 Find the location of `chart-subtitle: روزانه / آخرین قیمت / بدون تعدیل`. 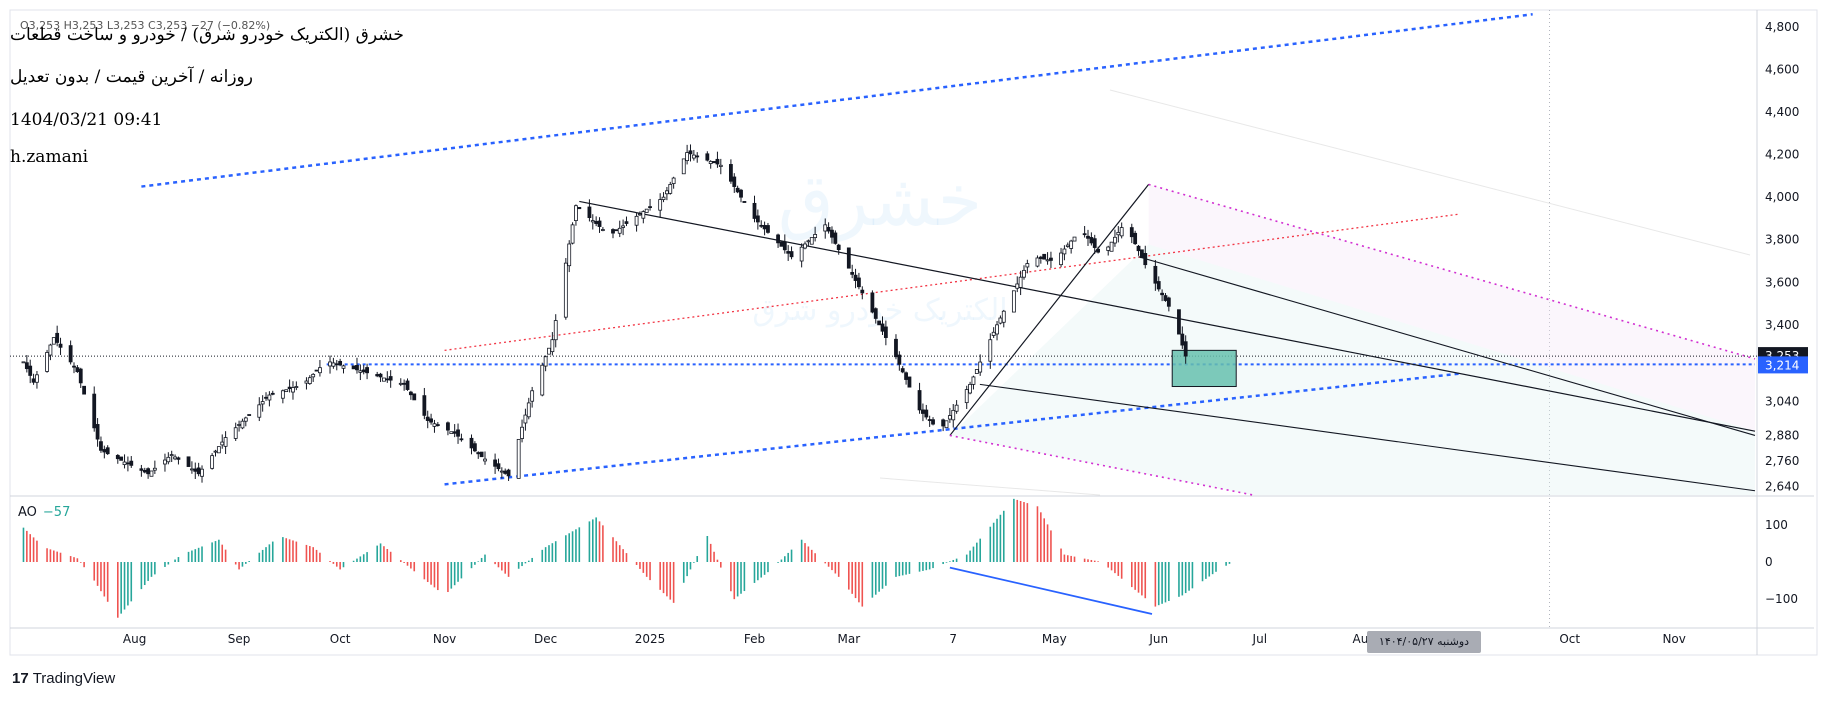

chart-subtitle: روزانه / آخرین قیمت / بدون تعدیل is located at coordinates (131, 77).